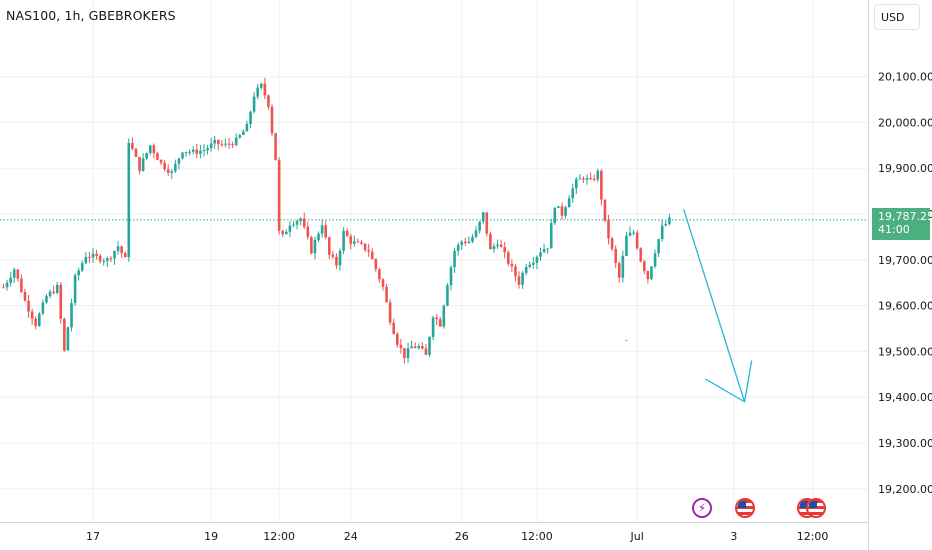  I want to click on projection-arrowhead, so click(728, 381).